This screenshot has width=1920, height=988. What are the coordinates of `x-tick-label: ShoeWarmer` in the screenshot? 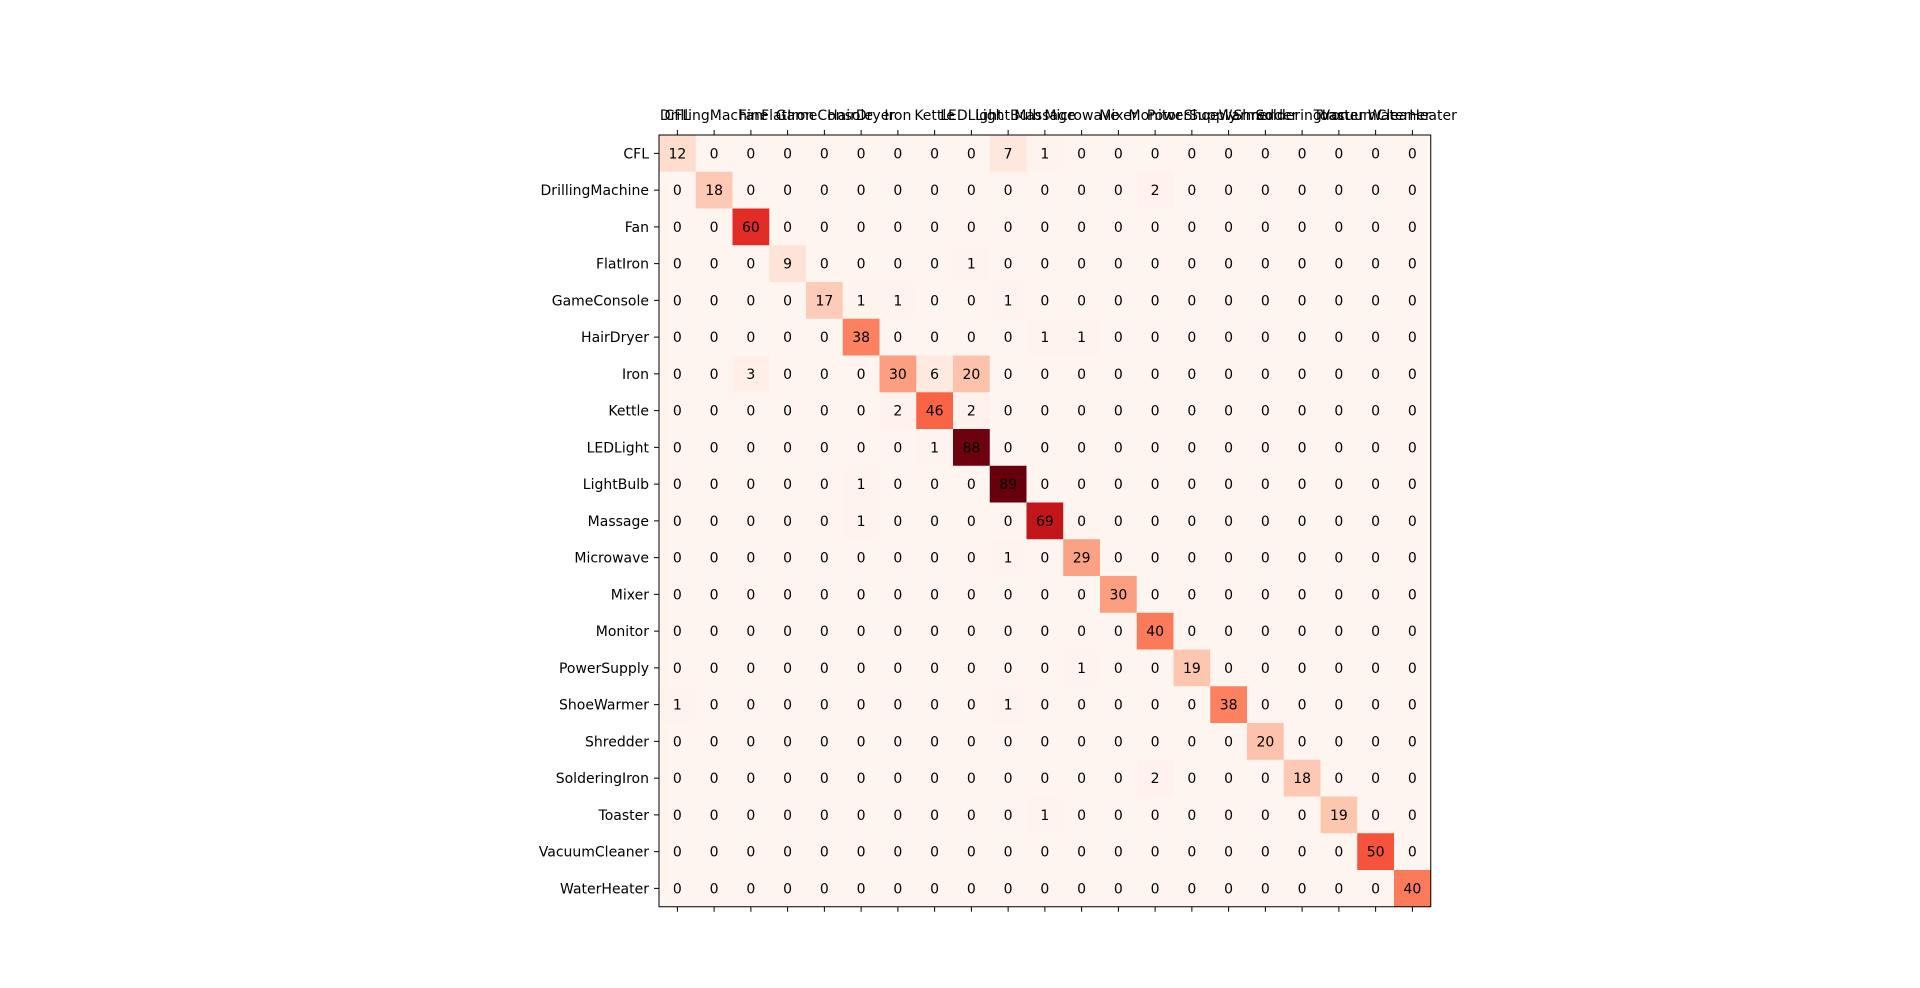 It's located at (1229, 116).